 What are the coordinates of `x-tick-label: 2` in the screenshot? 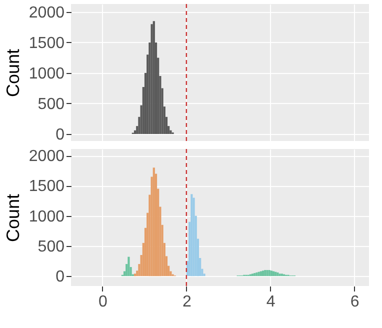 It's located at (187, 302).